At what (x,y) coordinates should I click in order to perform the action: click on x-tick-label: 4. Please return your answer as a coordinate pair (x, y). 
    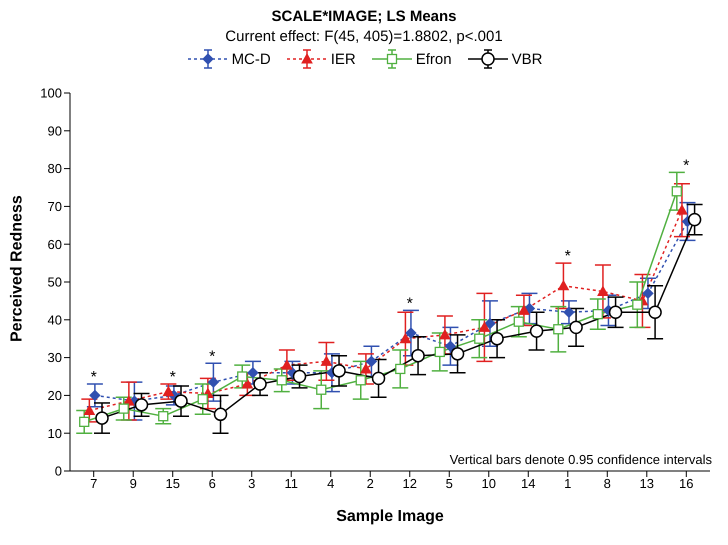
    Looking at the image, I should click on (330, 484).